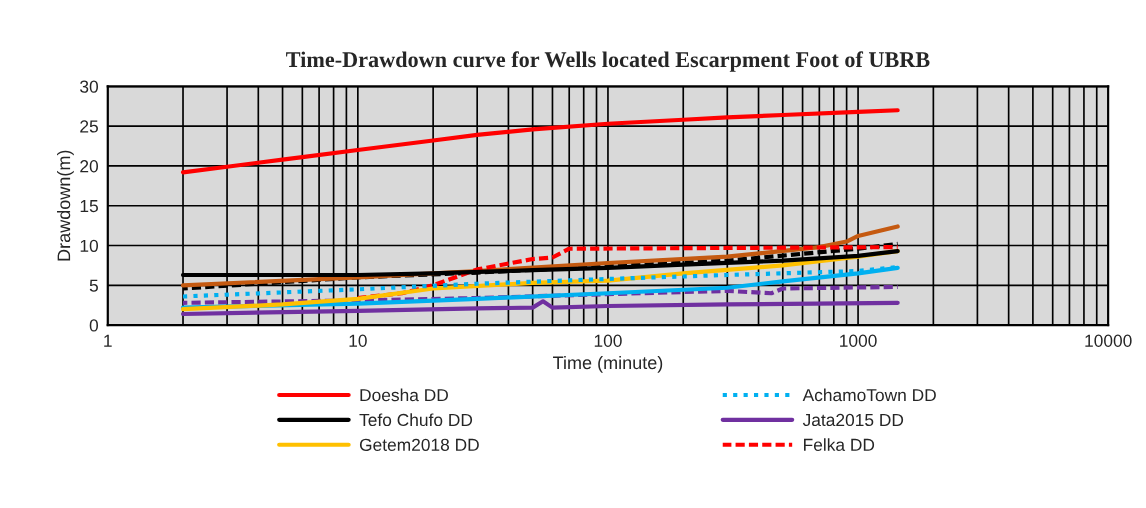 This screenshot has width=1146, height=508. I want to click on x-tick-label: 1000, so click(858, 340).